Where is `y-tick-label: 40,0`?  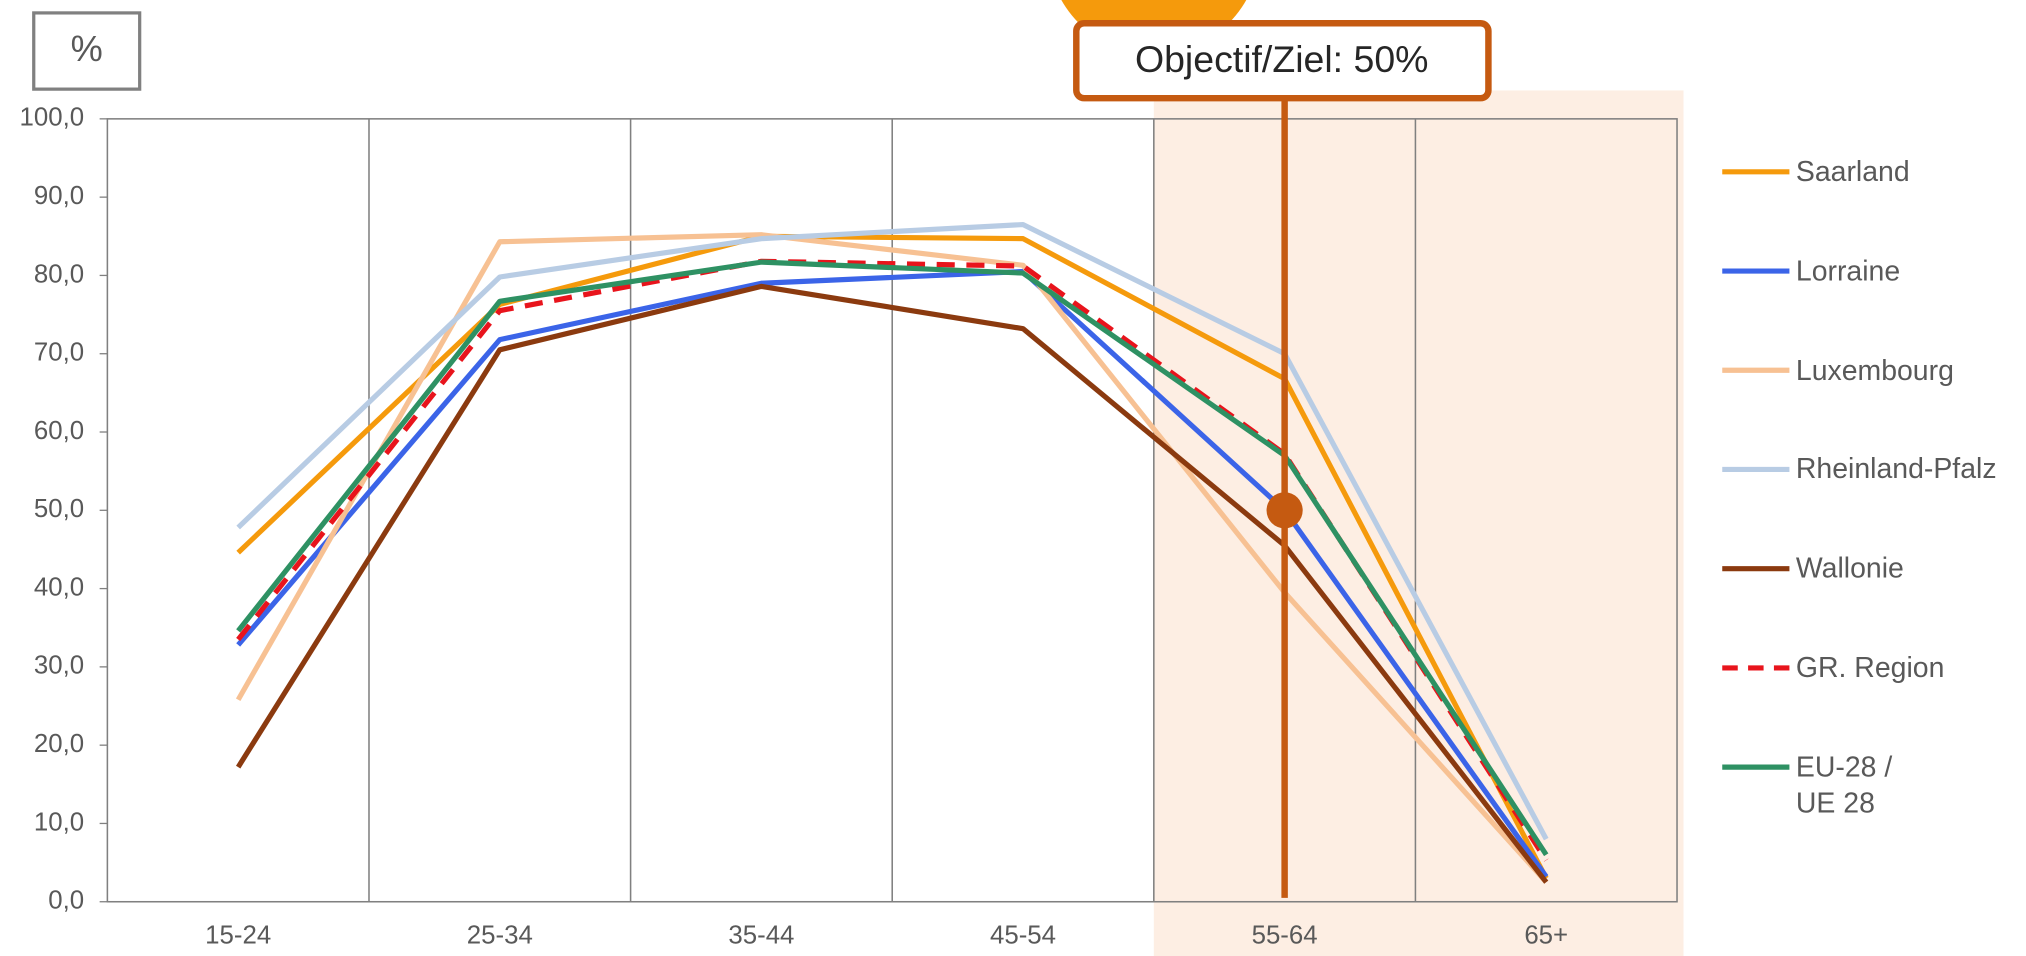 y-tick-label: 40,0 is located at coordinates (59, 587).